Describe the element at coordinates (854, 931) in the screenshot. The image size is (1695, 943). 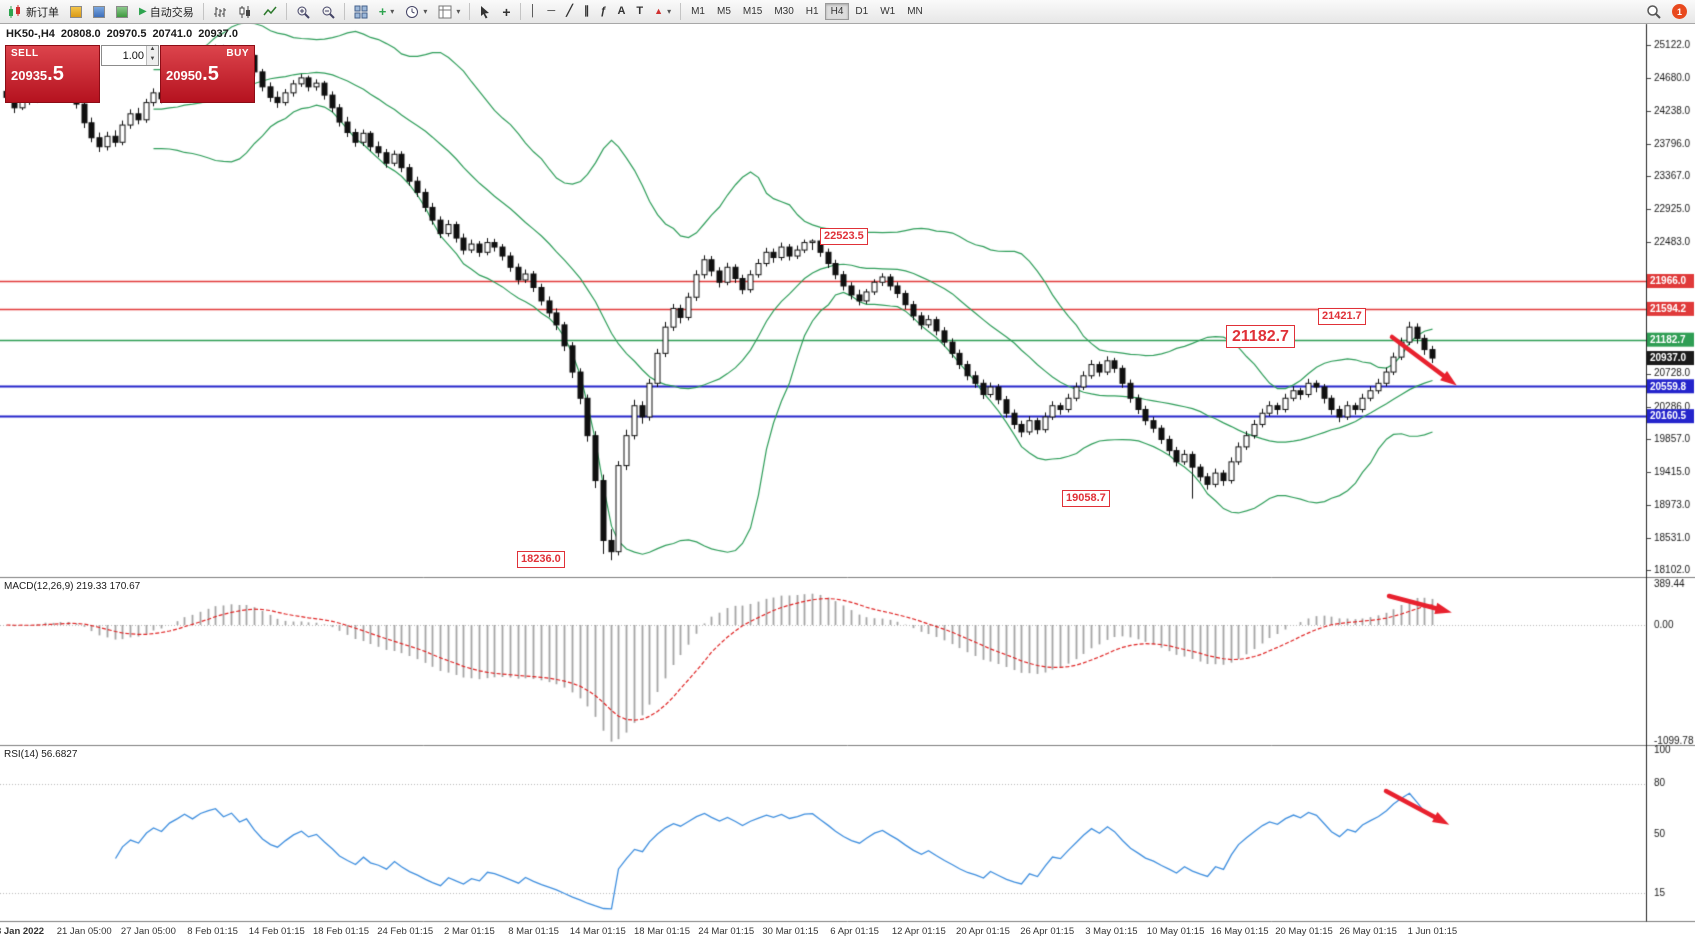
I see `time-axis-label: 6 Apr 01:15` at that location.